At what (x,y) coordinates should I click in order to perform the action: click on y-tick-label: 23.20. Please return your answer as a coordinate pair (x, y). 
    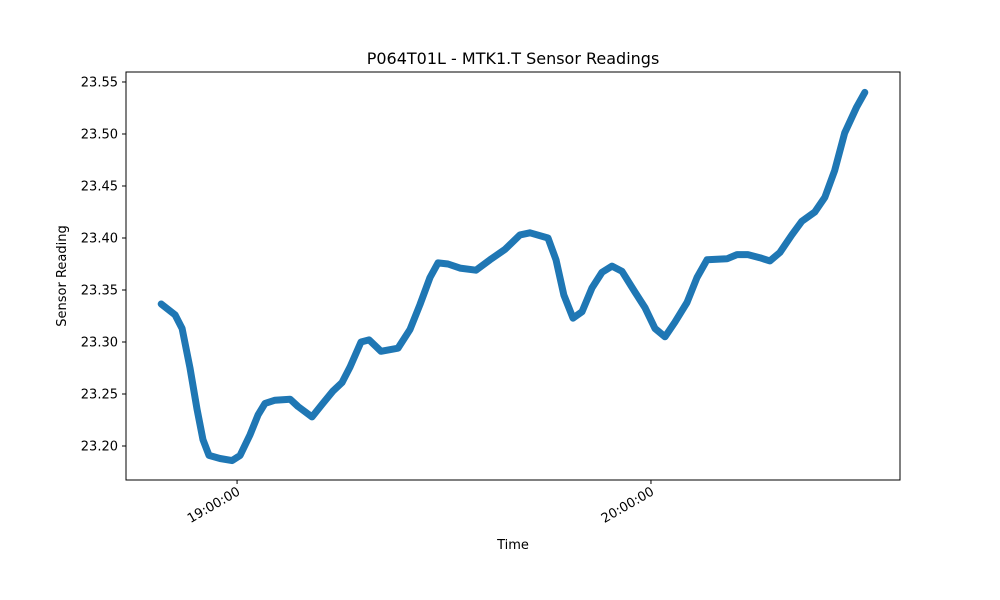
    Looking at the image, I should click on (99, 446).